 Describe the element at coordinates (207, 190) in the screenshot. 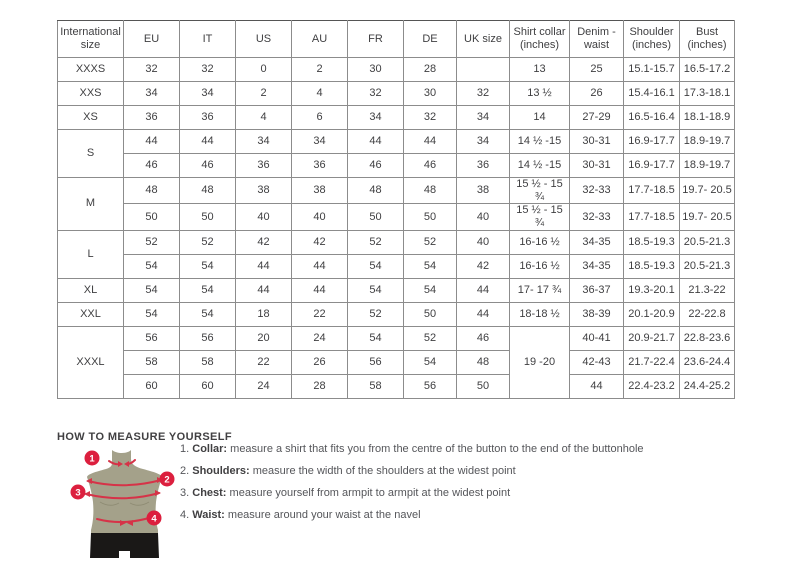

I see `table-cell: 48` at that location.